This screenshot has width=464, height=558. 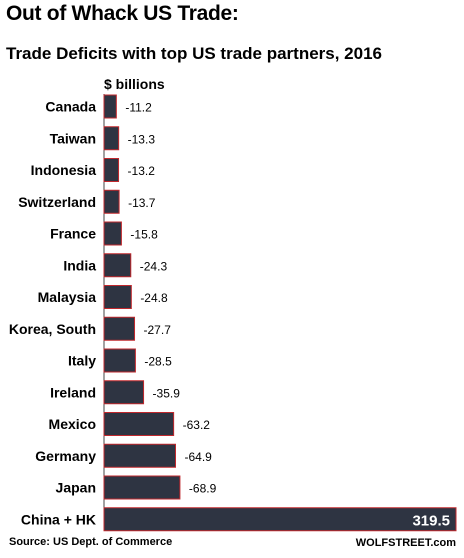 What do you see at coordinates (111, 201) in the screenshot?
I see `bar-switzerland` at bounding box center [111, 201].